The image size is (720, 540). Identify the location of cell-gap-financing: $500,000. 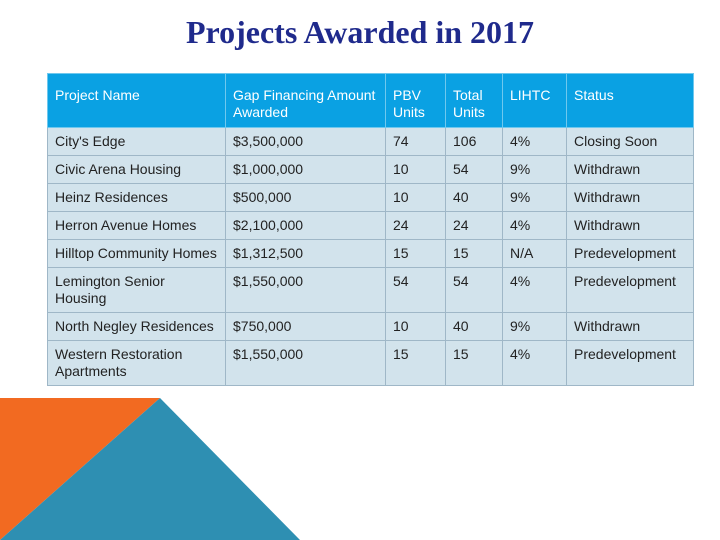
(305, 197).